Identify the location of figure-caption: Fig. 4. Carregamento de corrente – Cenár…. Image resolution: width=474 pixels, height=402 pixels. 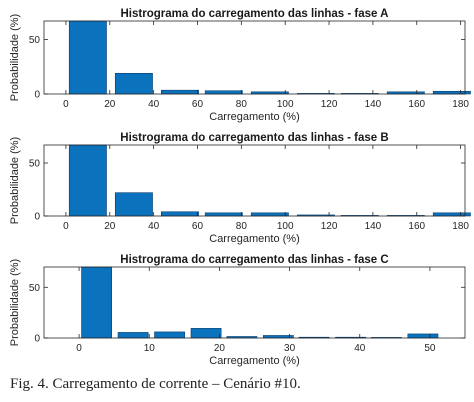
(155, 384).